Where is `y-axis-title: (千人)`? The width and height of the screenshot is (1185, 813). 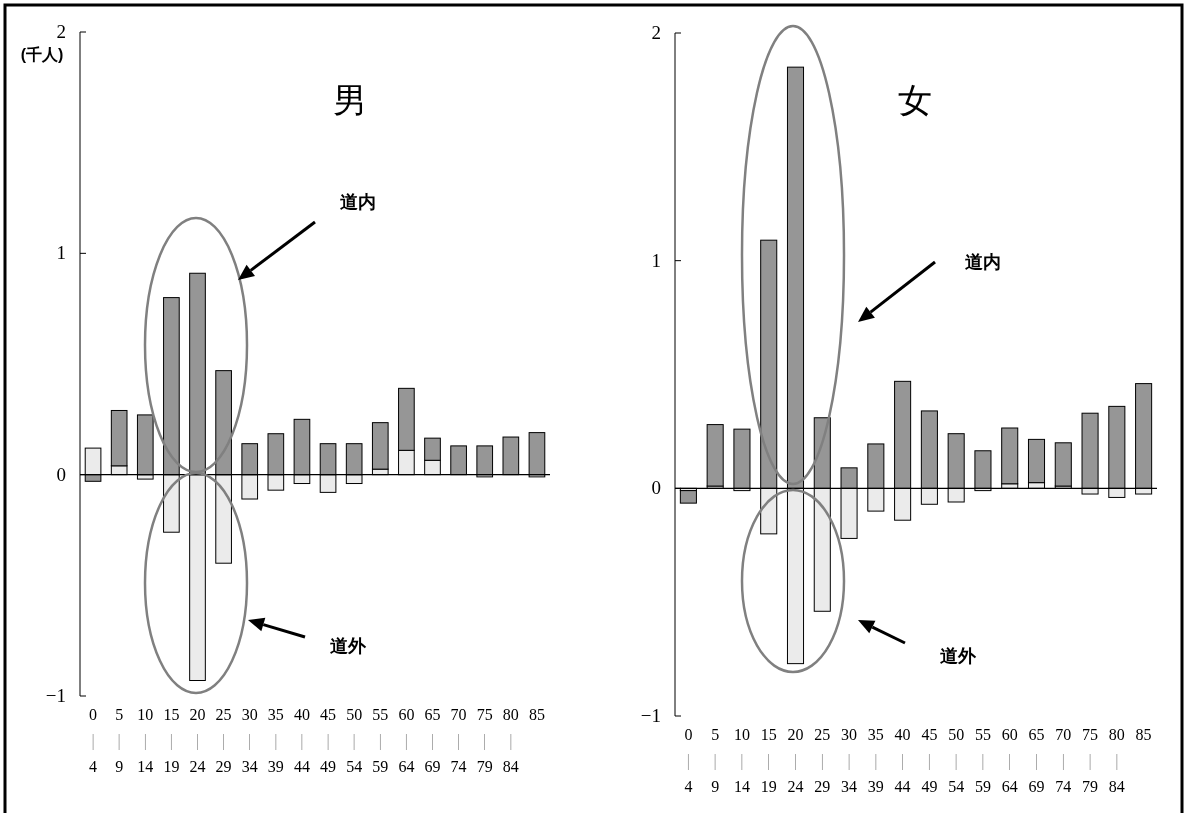
y-axis-title: (千人) is located at coordinates (42, 54).